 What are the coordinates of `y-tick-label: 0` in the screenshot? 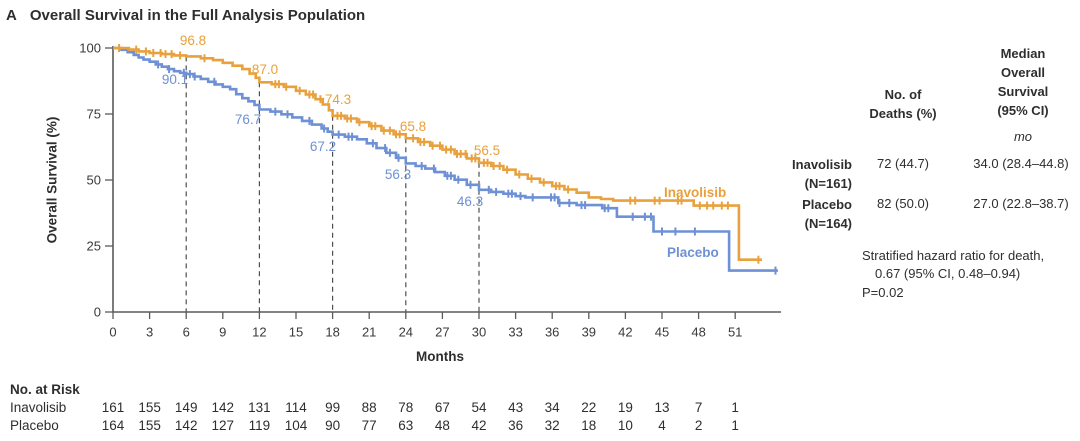 It's located at (97, 312).